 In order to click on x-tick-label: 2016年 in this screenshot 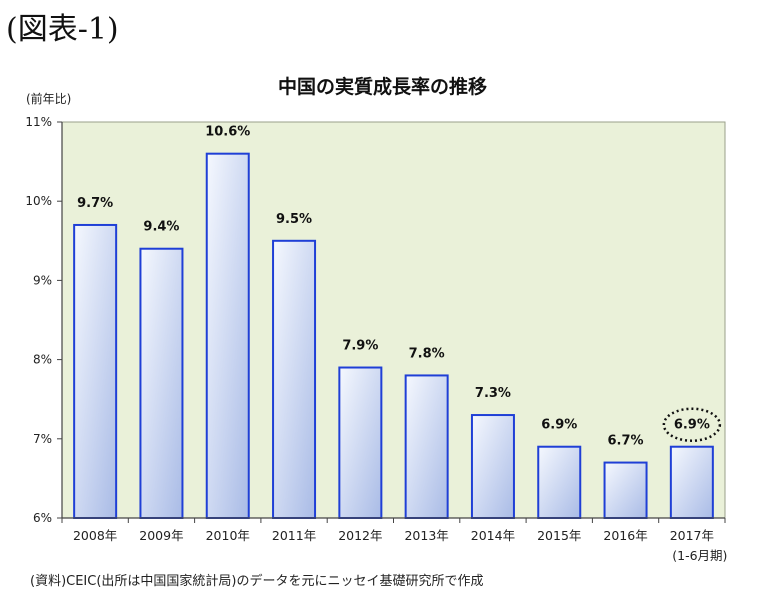, I will do `click(625, 535)`.